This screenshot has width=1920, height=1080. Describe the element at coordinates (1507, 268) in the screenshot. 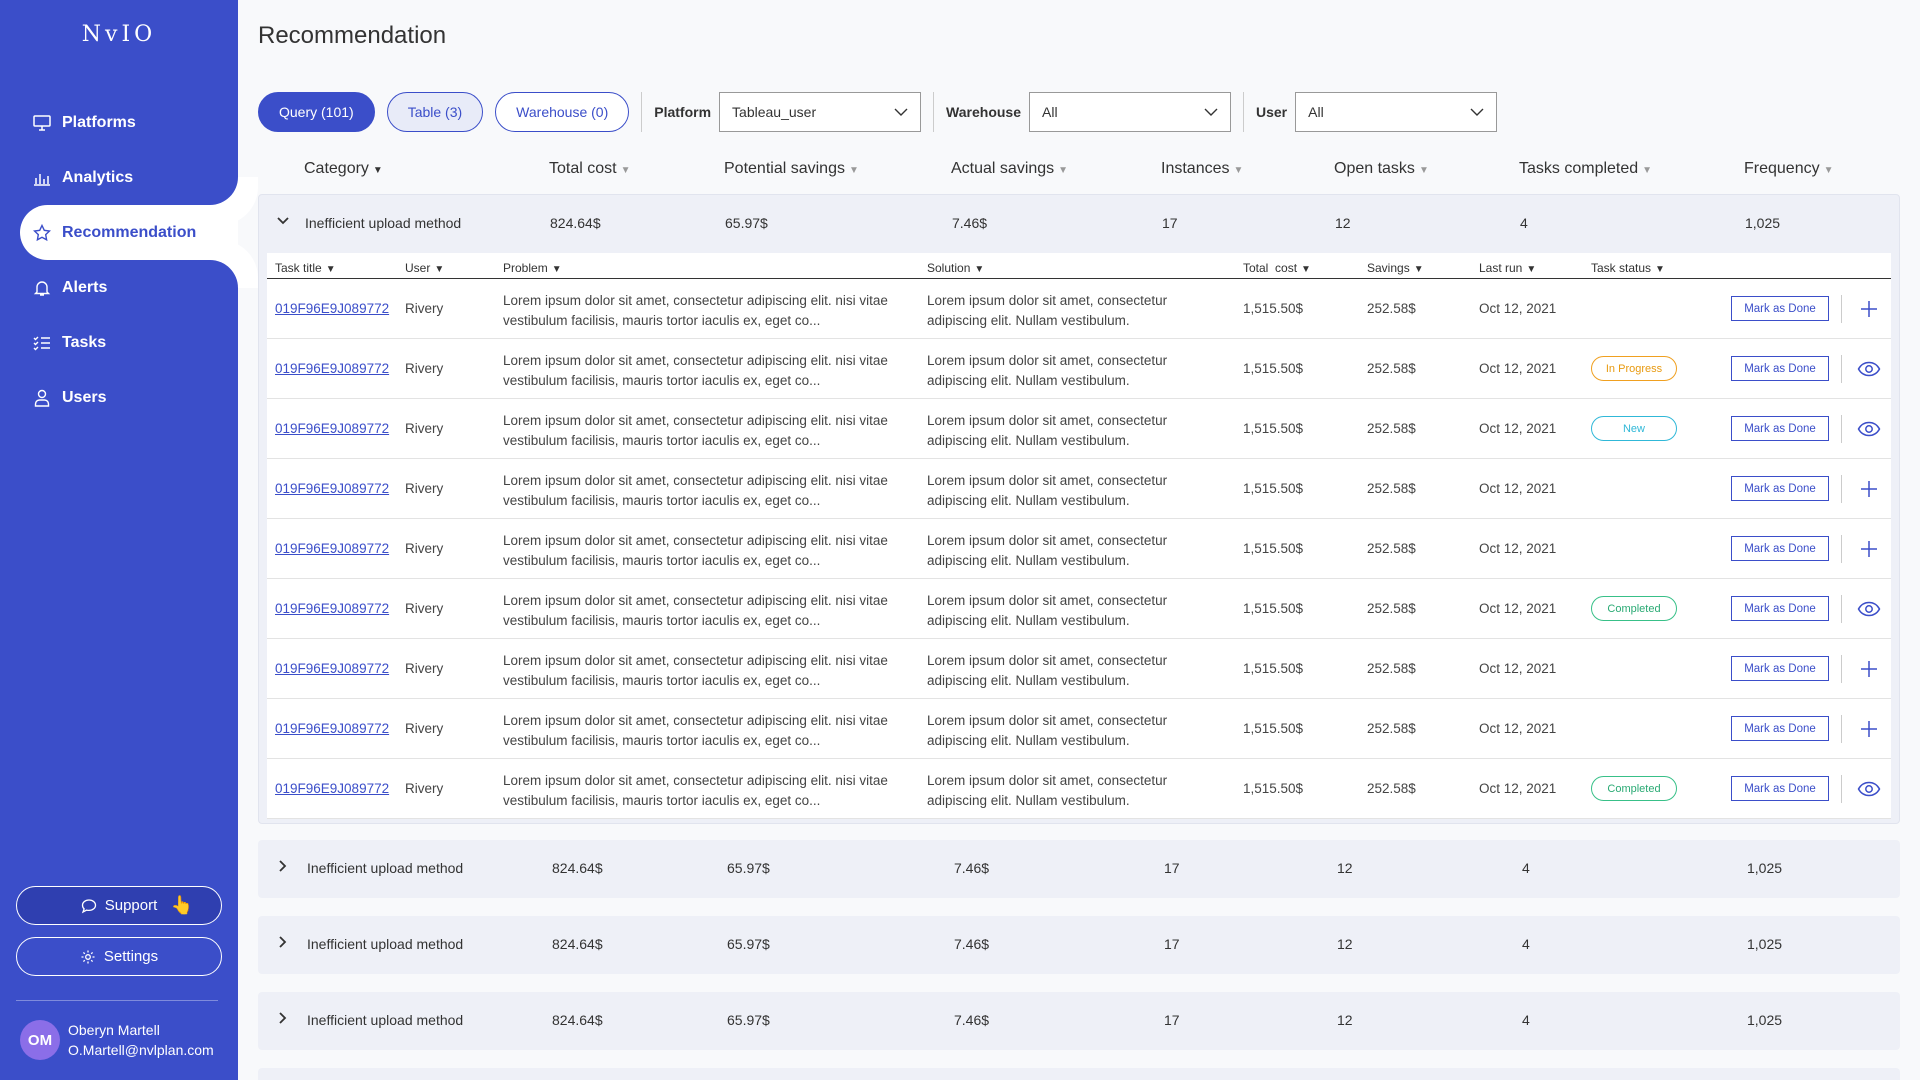

I see `column-header-last-run: Last run ▼` at that location.